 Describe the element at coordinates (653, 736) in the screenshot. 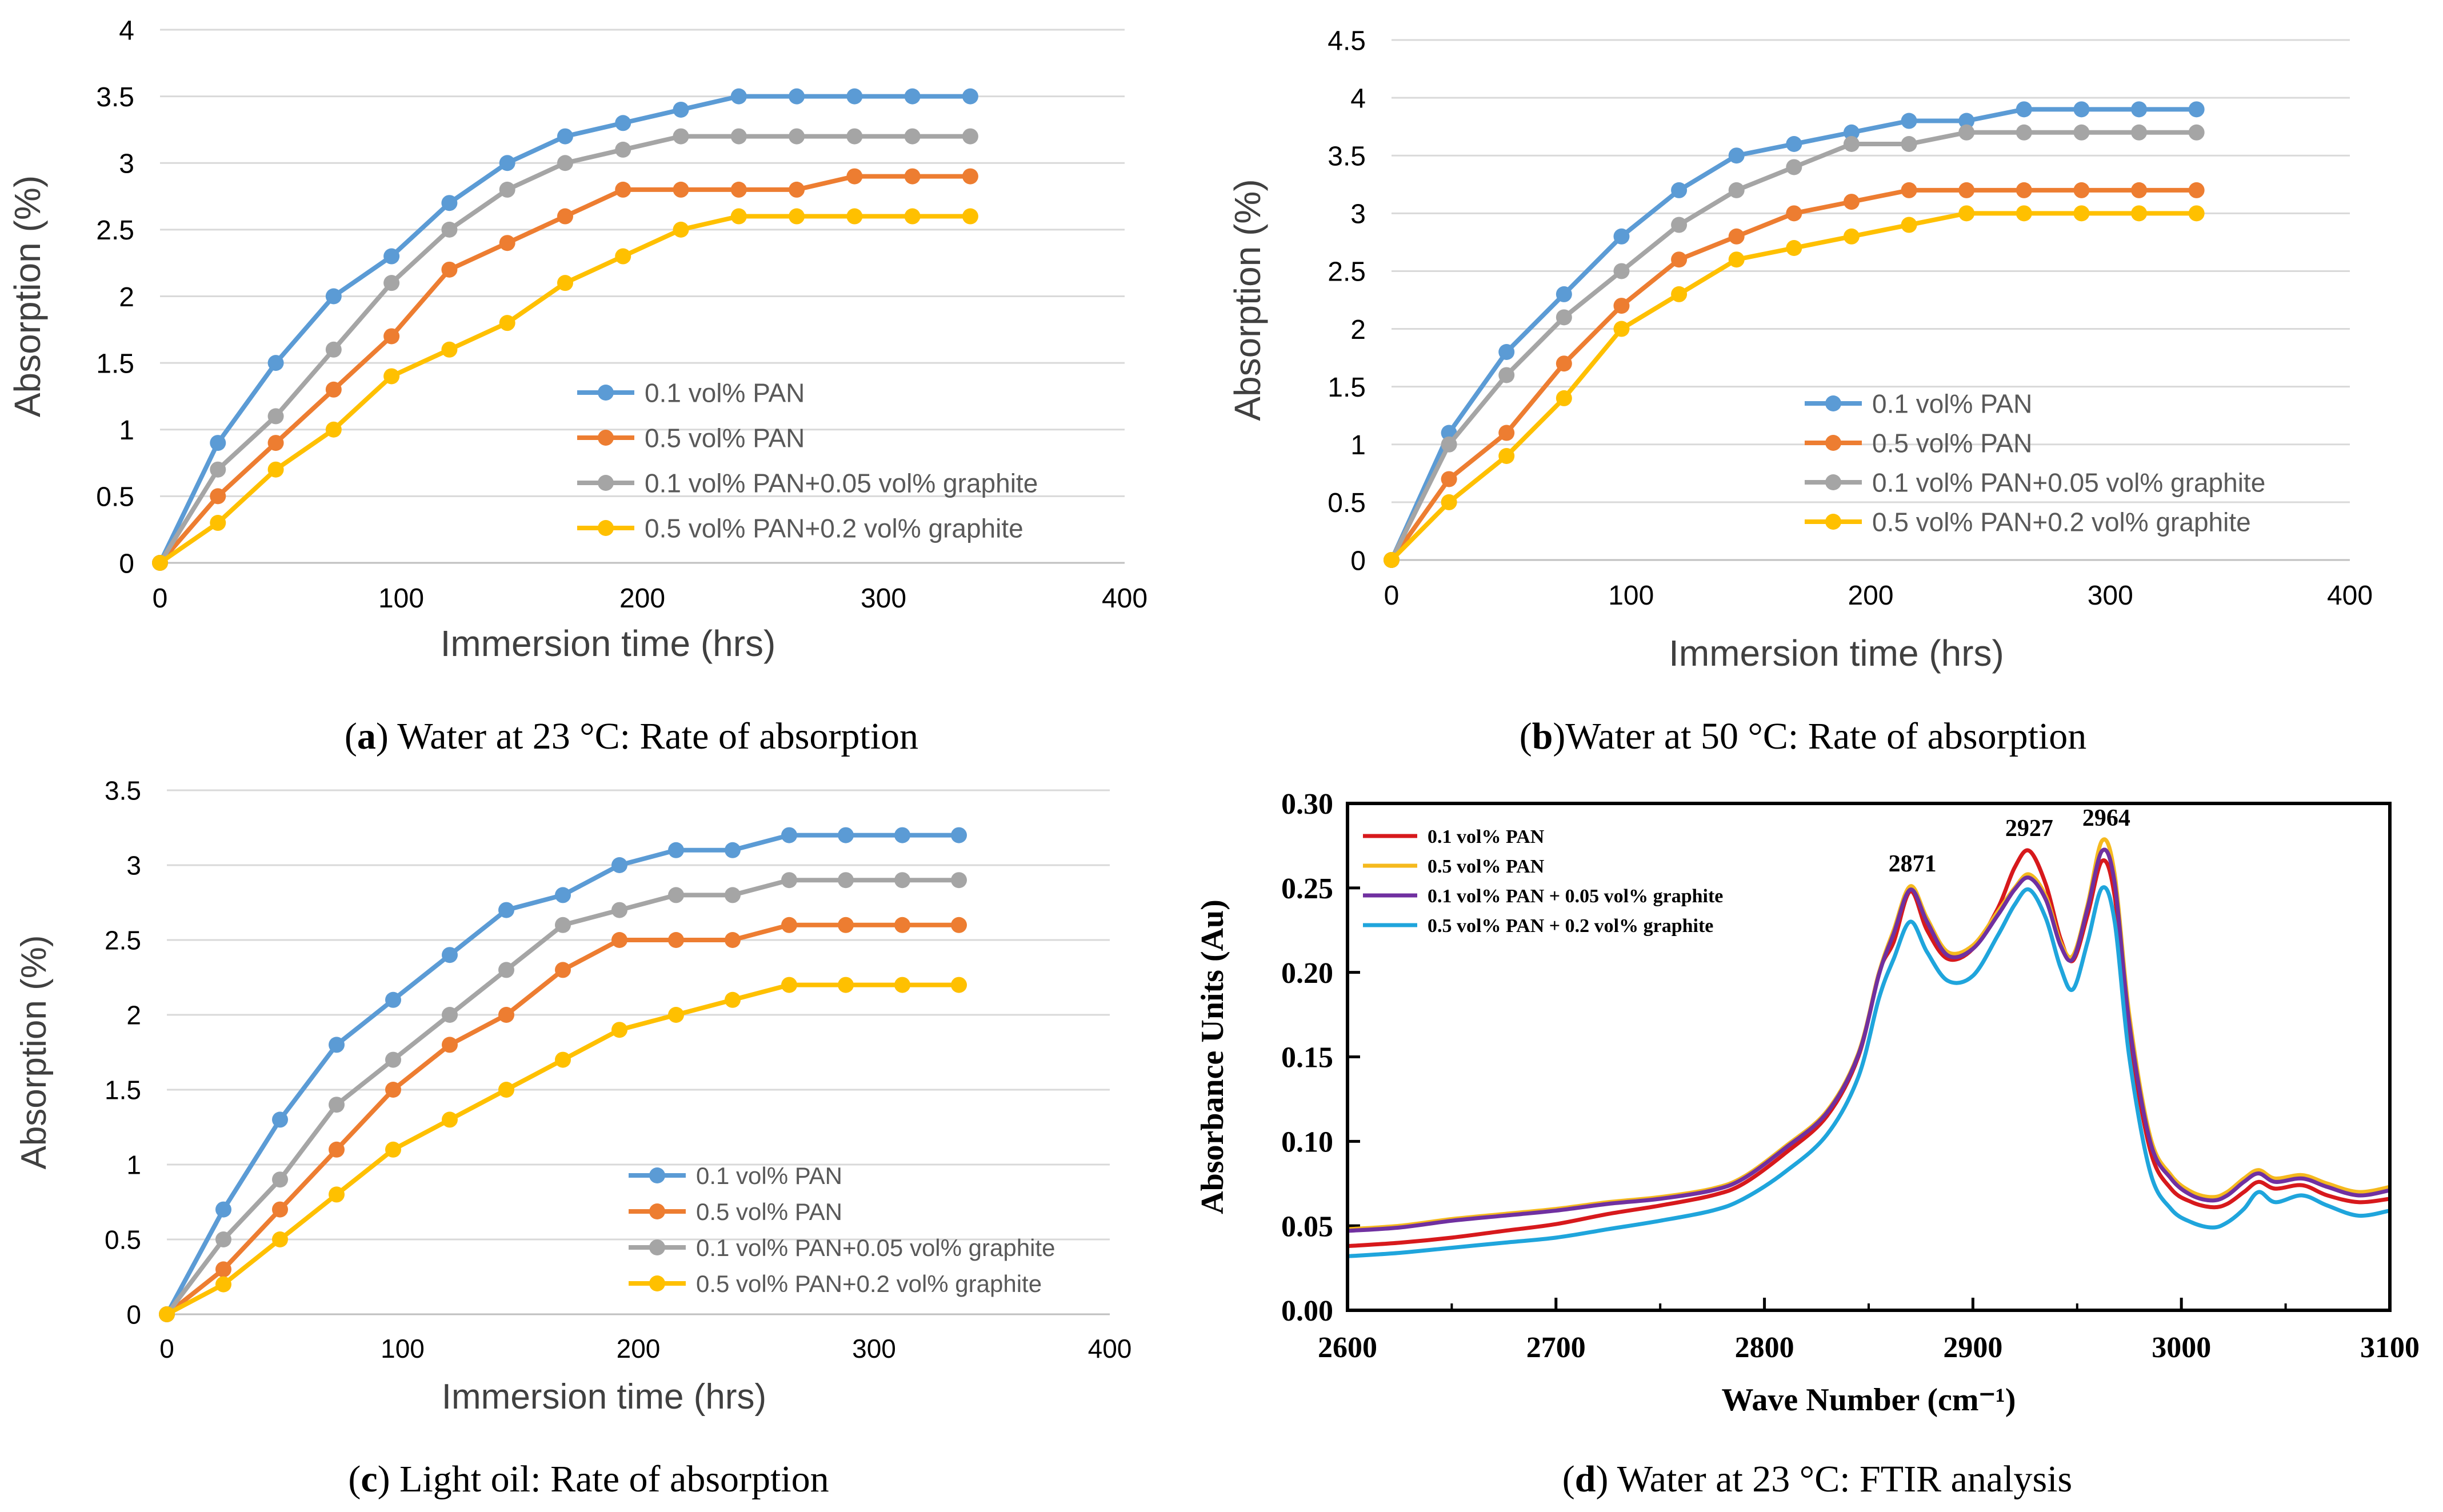

I see `caption-a-text: Water at 23 °C: Rate of absorption` at that location.